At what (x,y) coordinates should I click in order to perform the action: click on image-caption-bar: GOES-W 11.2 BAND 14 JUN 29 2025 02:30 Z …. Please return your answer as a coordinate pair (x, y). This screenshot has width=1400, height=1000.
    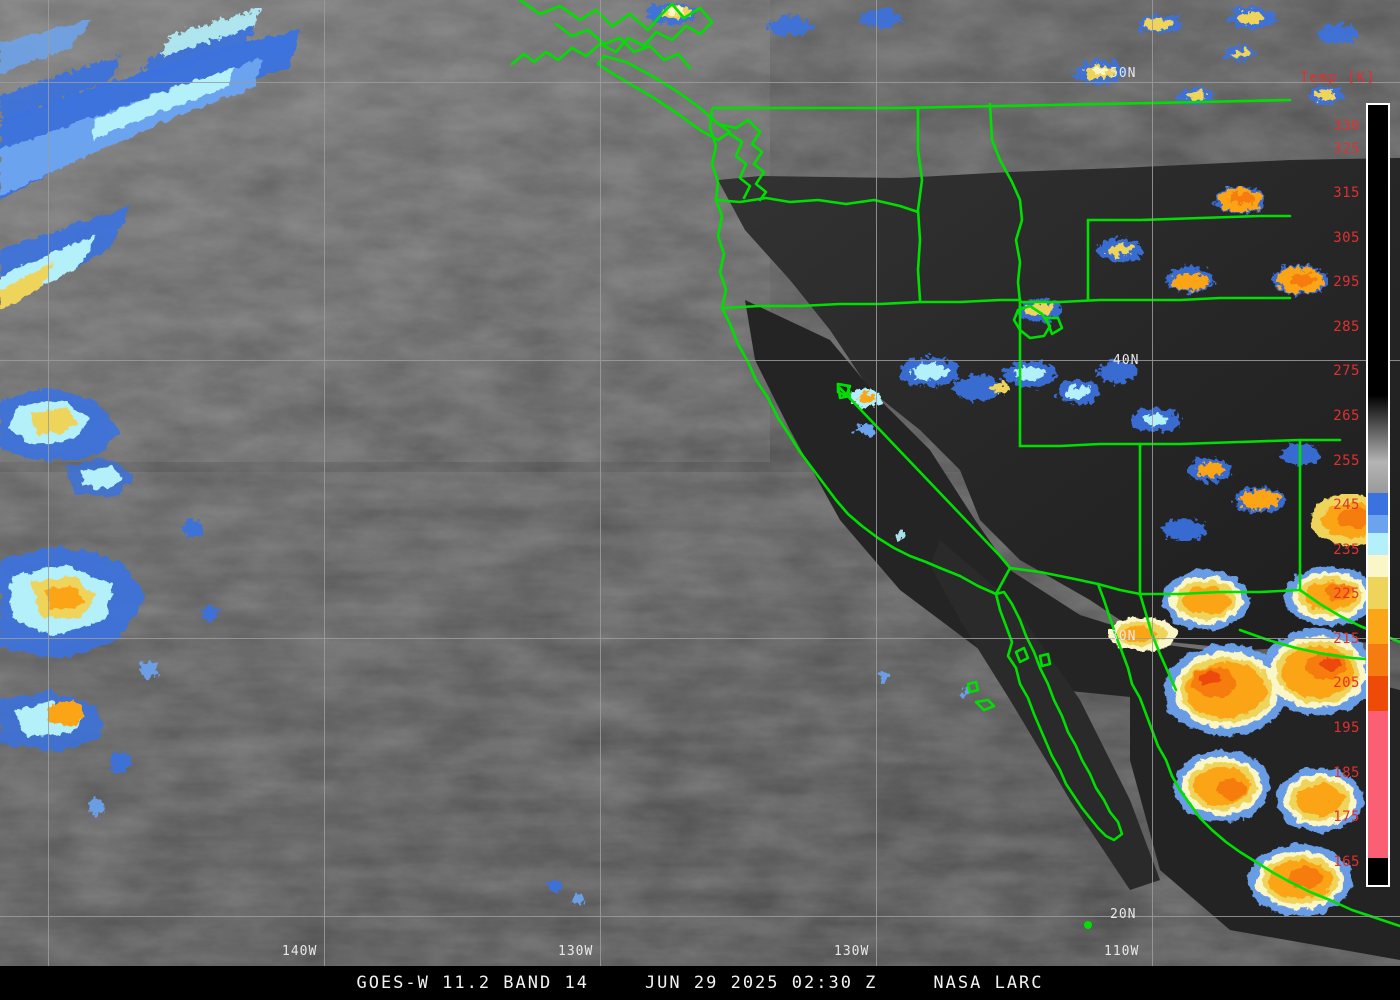
    Looking at the image, I should click on (700, 983).